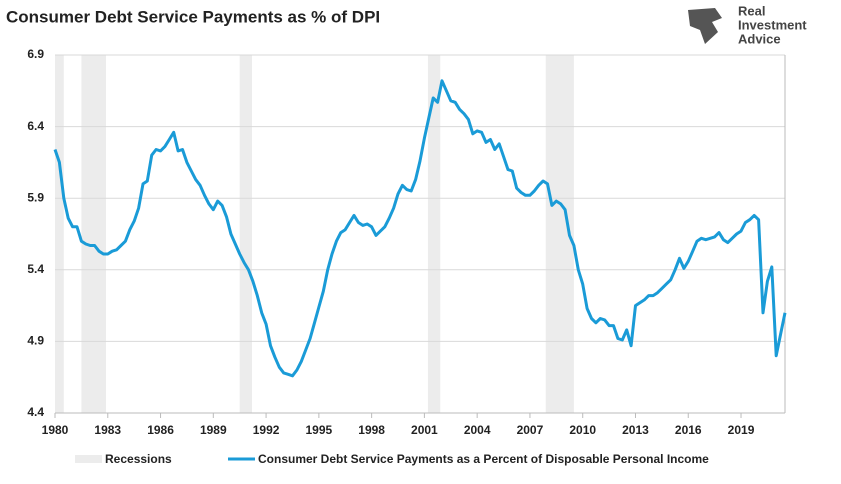 The height and width of the screenshot is (484, 841). What do you see at coordinates (319, 430) in the screenshot?
I see `x-tick-label: 1995` at bounding box center [319, 430].